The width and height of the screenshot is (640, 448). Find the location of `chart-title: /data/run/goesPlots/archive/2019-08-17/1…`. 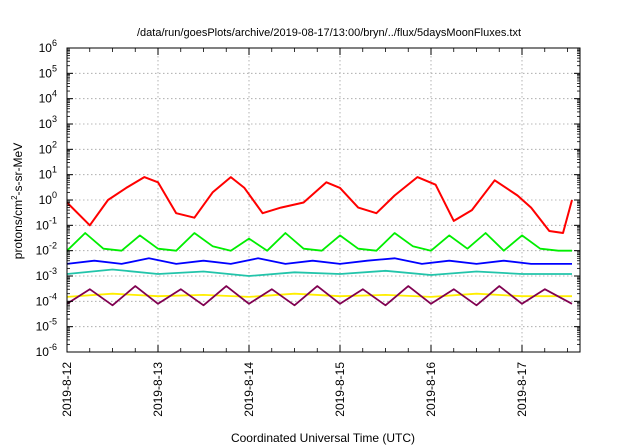

chart-title: /data/run/goesPlots/archive/2019-08-17/1… is located at coordinates (329, 33).